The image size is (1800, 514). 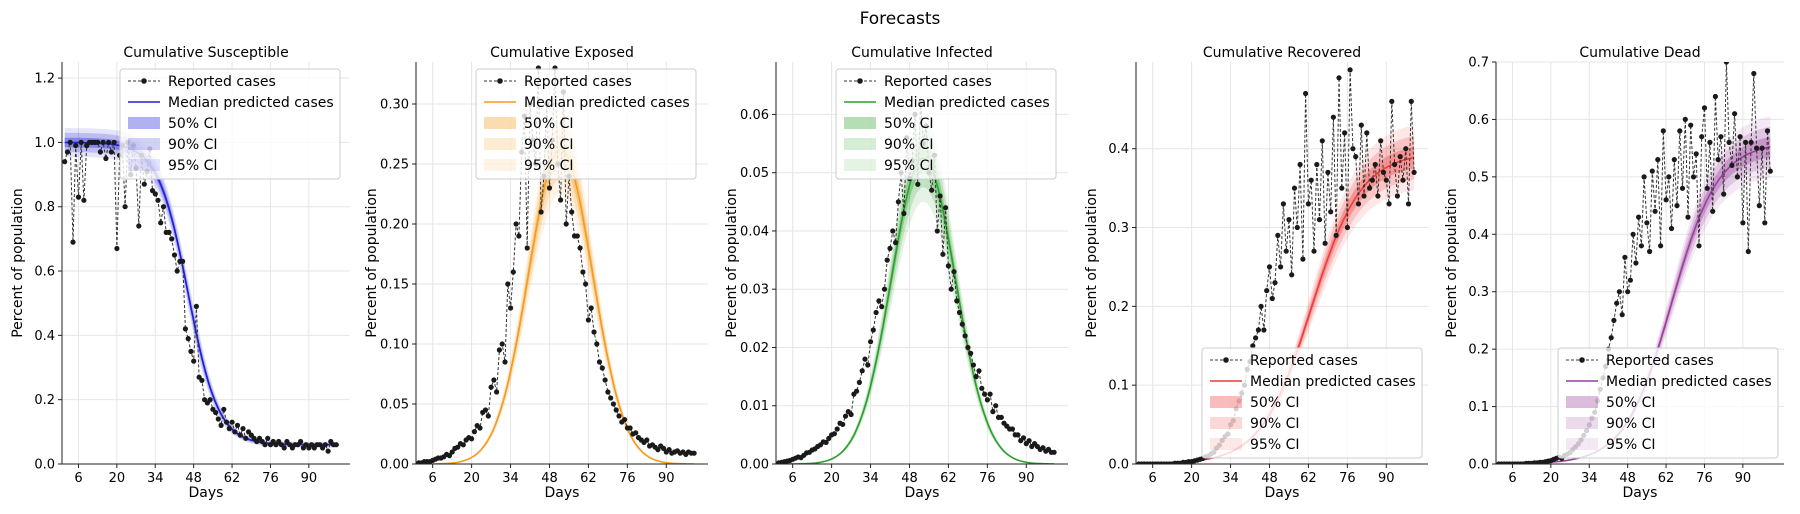 I want to click on legend-ci50-label: 50% CI, so click(x=1630, y=403).